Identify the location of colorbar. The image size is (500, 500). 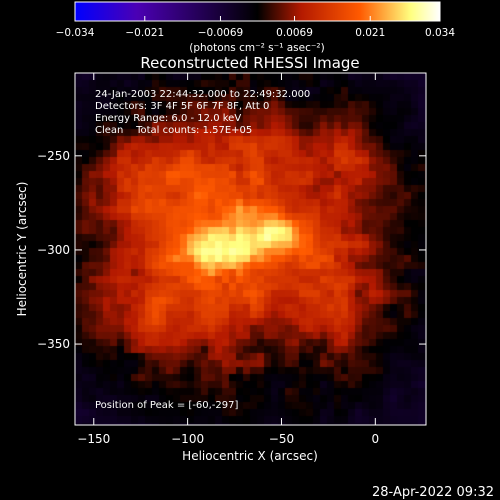
(257, 11).